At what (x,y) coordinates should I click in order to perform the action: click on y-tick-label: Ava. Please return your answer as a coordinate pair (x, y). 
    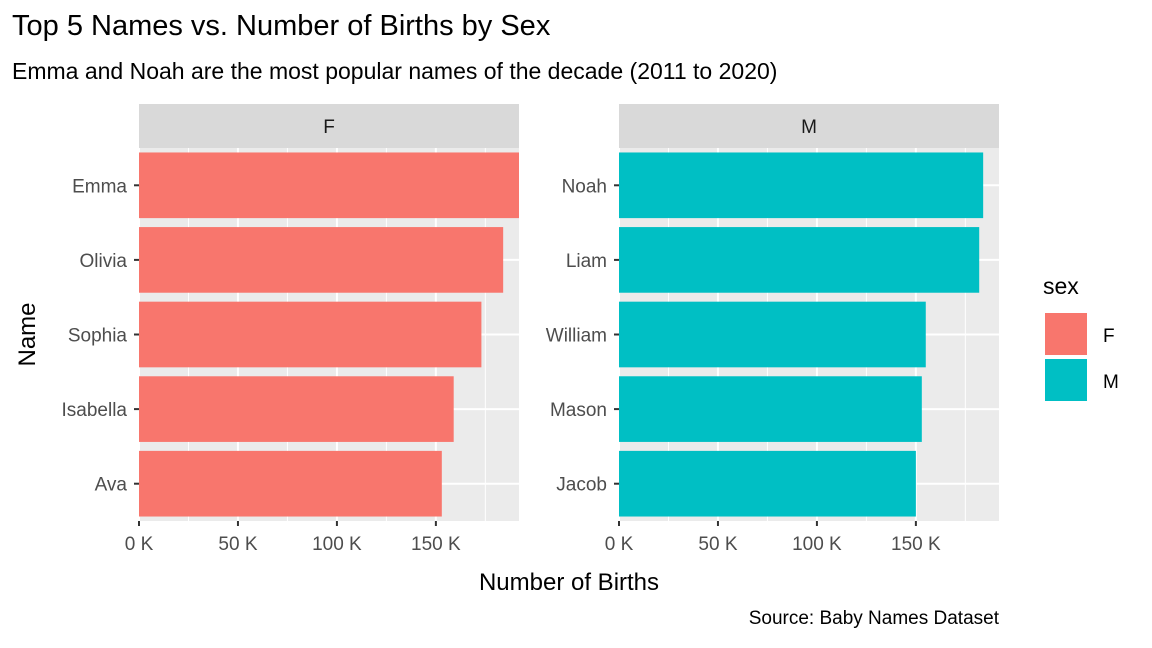
    Looking at the image, I should click on (111, 485).